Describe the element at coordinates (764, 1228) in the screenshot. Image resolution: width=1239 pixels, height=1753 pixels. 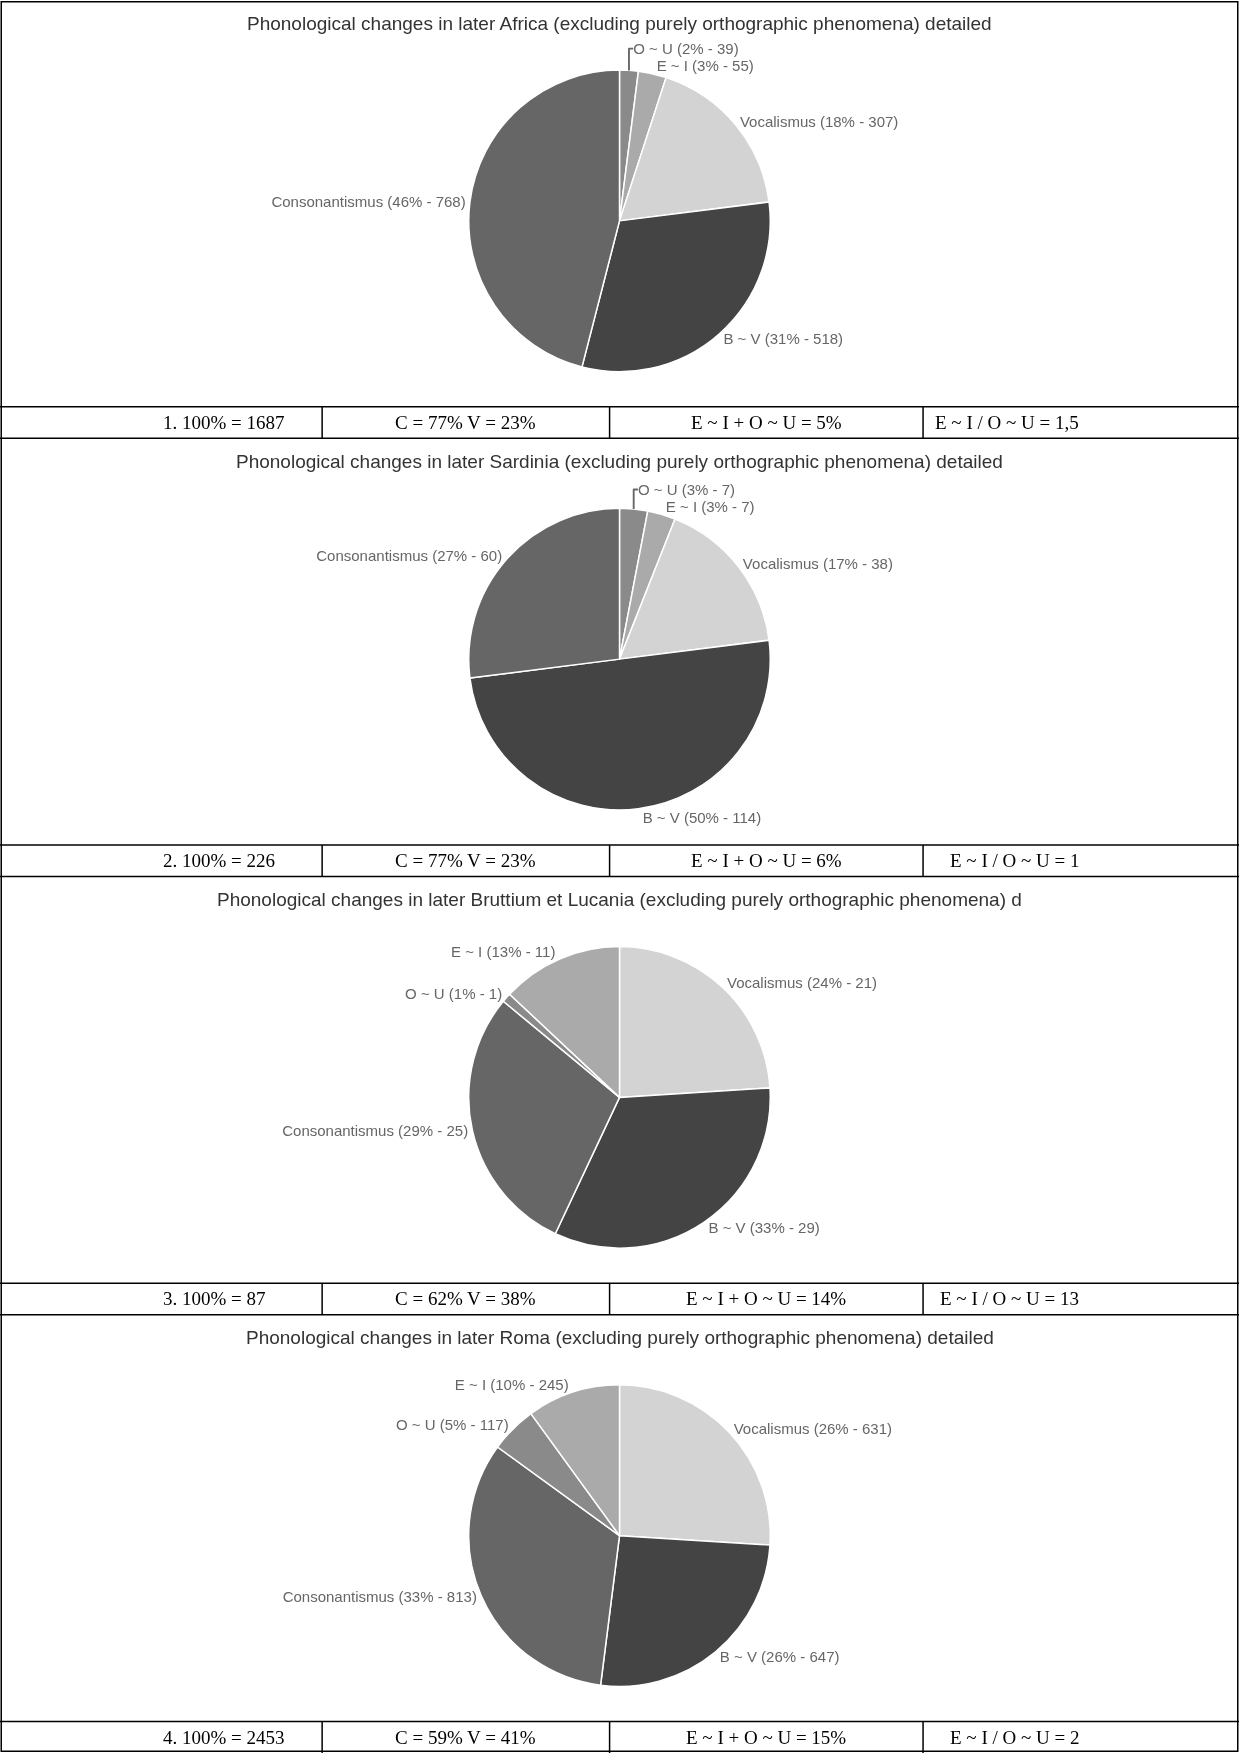
I see `slice-label: B ~ V (33% - 29)` at that location.